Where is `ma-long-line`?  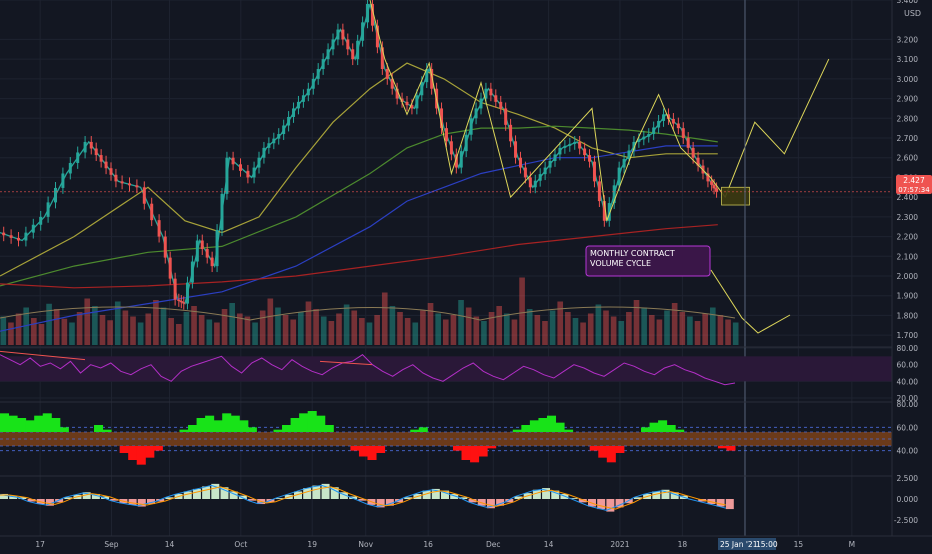 ma-long-line is located at coordinates (359, 256).